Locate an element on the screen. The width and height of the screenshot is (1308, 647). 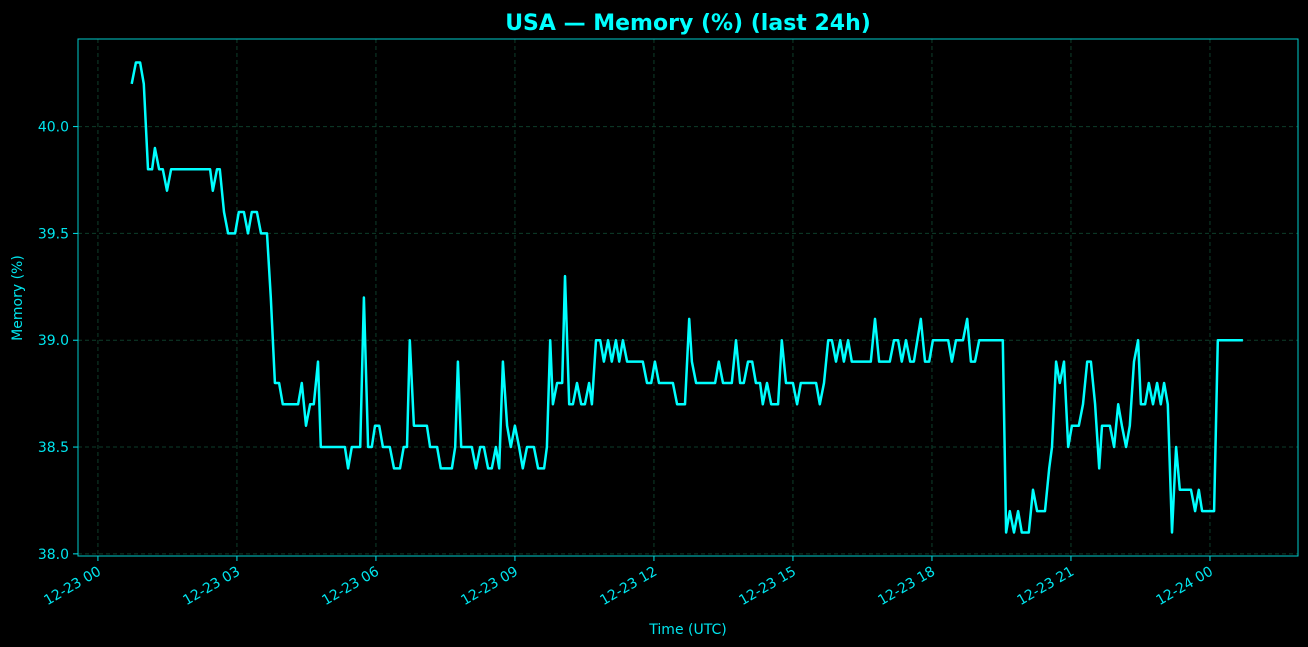
x-tick-label: 12-24 00 is located at coordinates (1184, 586).